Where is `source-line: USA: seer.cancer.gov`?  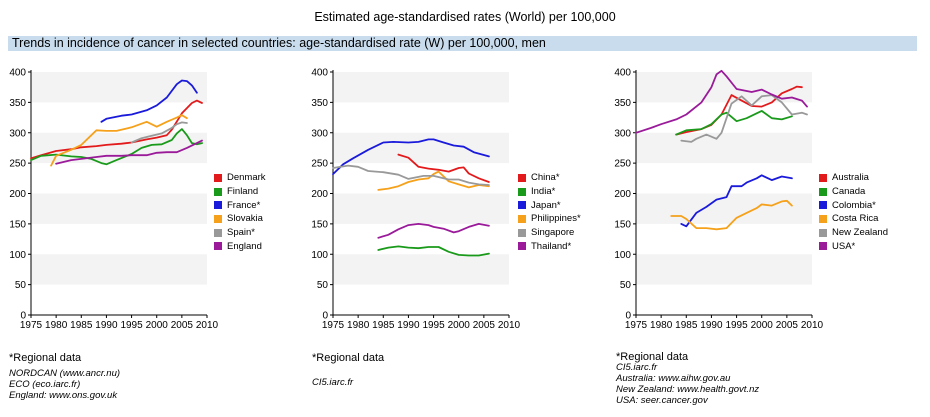
source-line: USA: seer.cancer.gov is located at coordinates (662, 400).